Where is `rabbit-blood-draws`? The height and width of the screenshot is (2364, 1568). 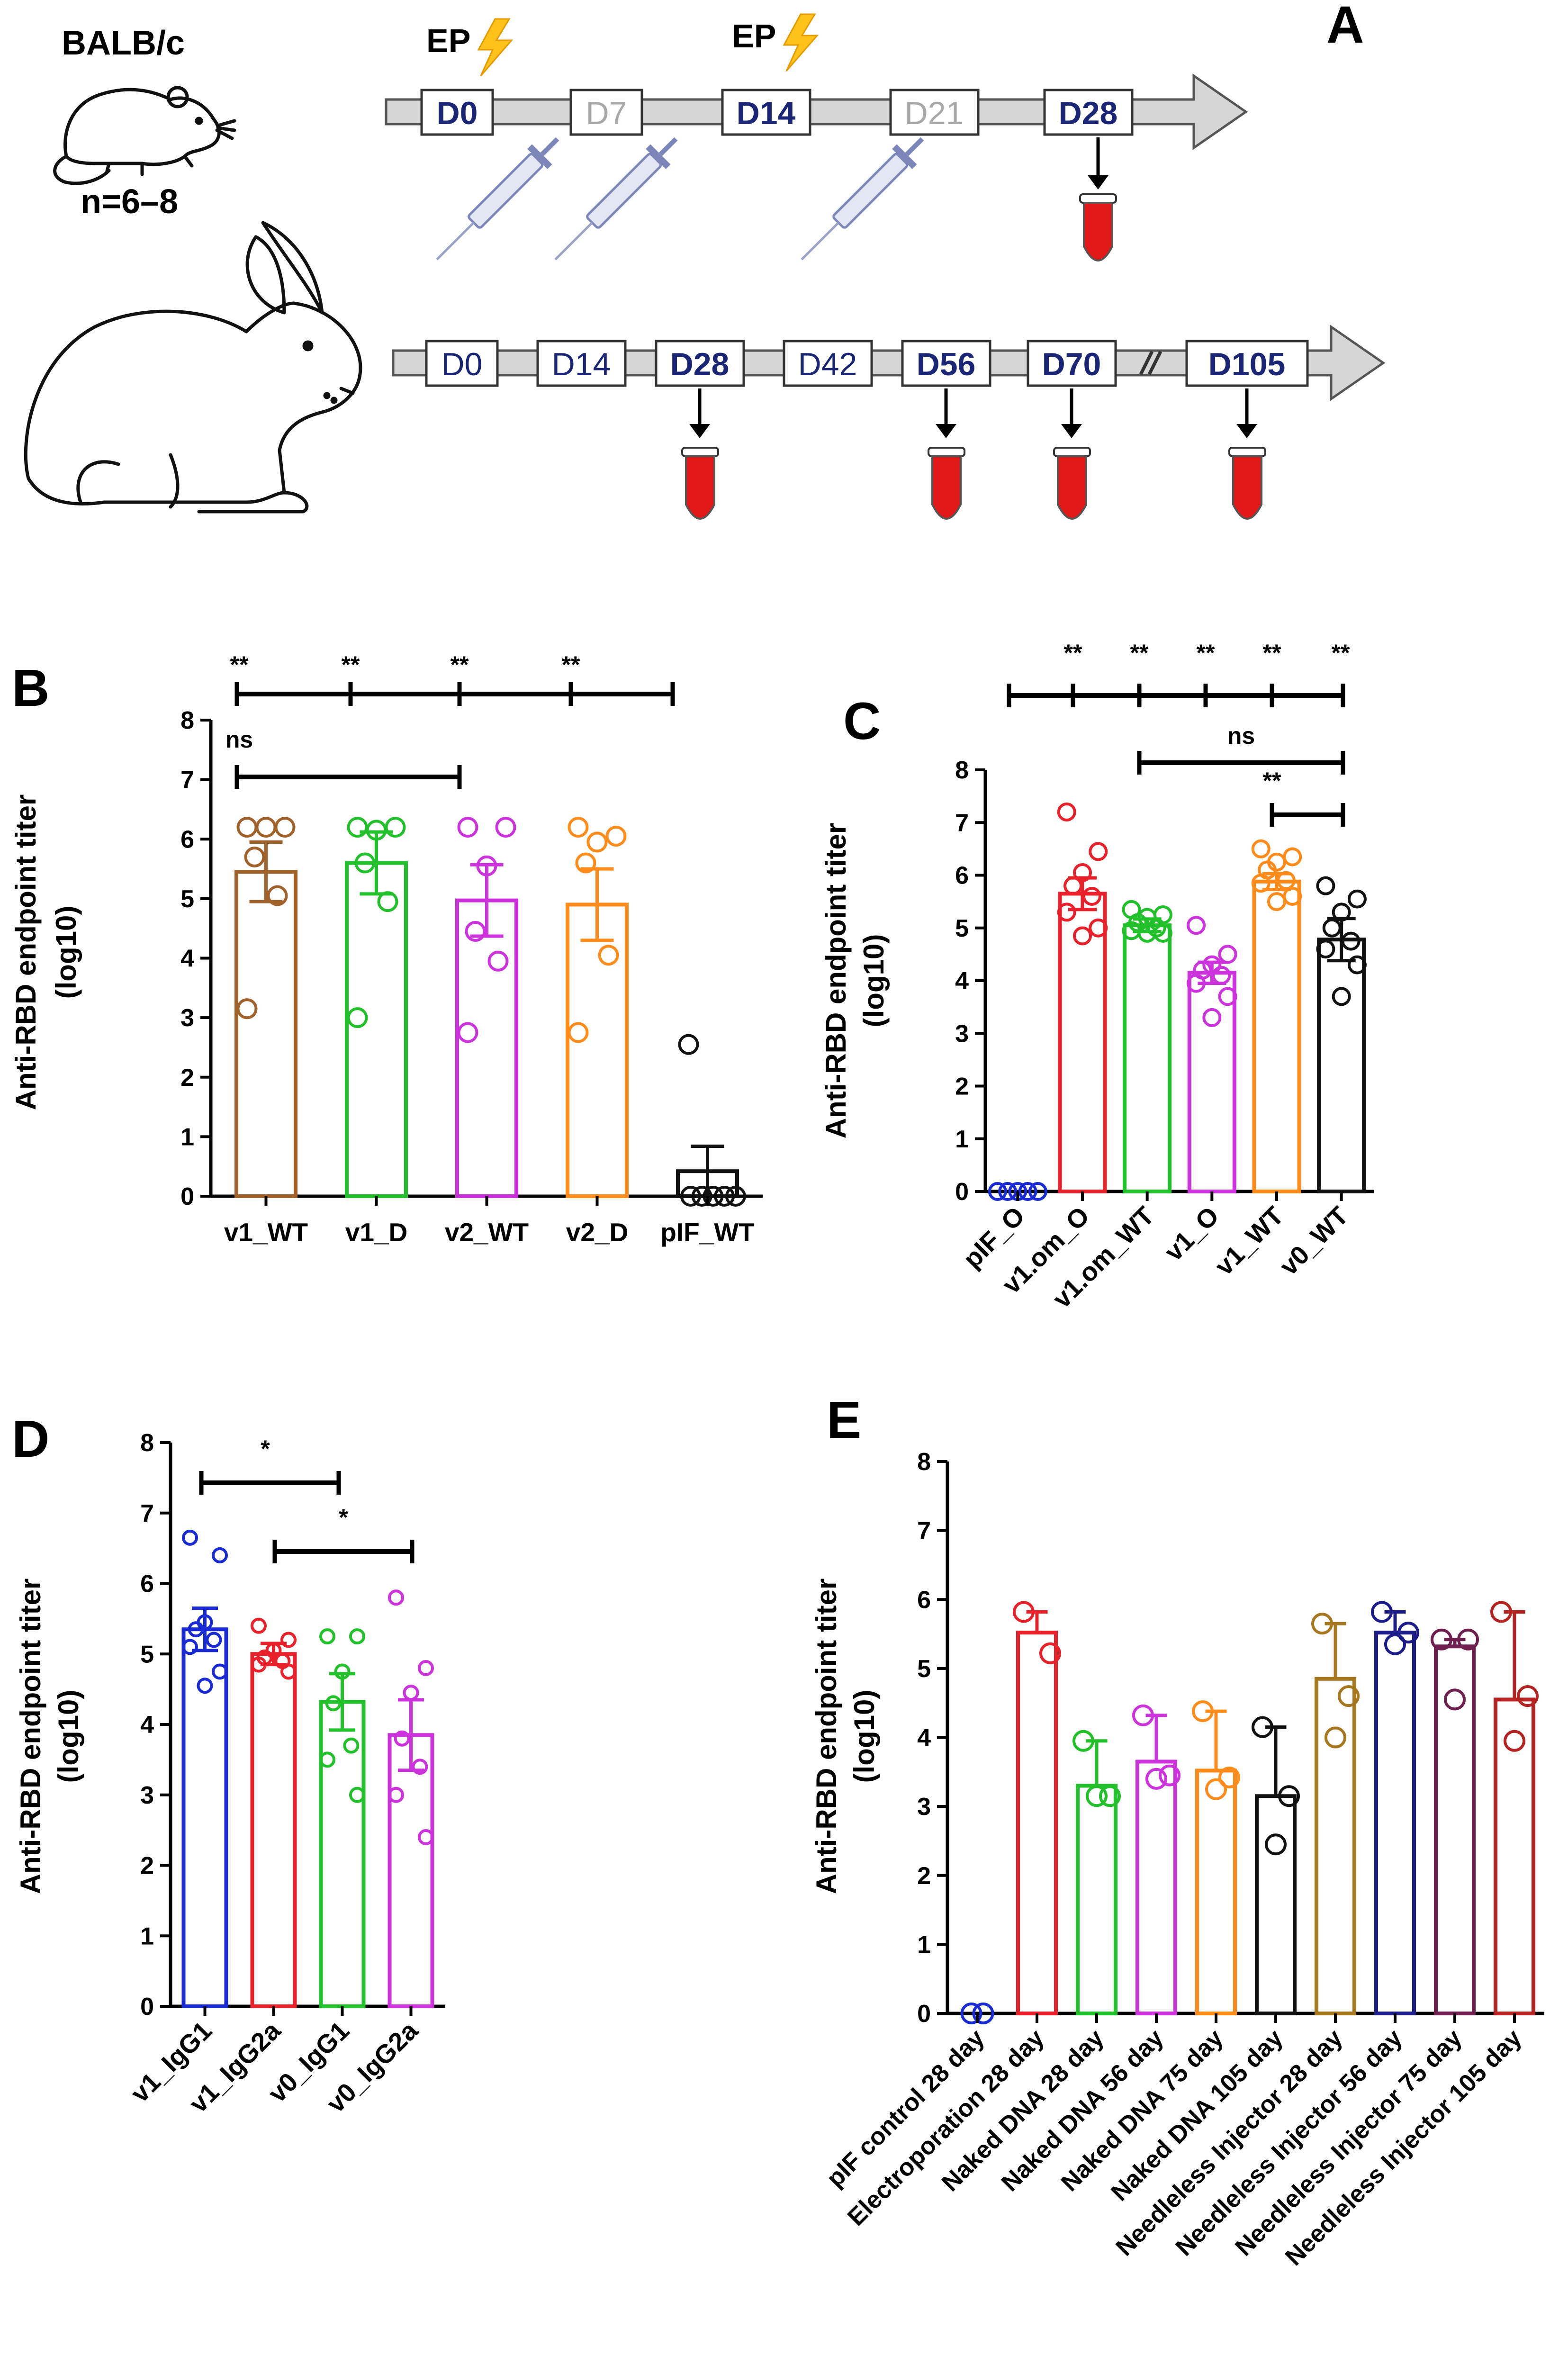
rabbit-blood-draws is located at coordinates (973, 454).